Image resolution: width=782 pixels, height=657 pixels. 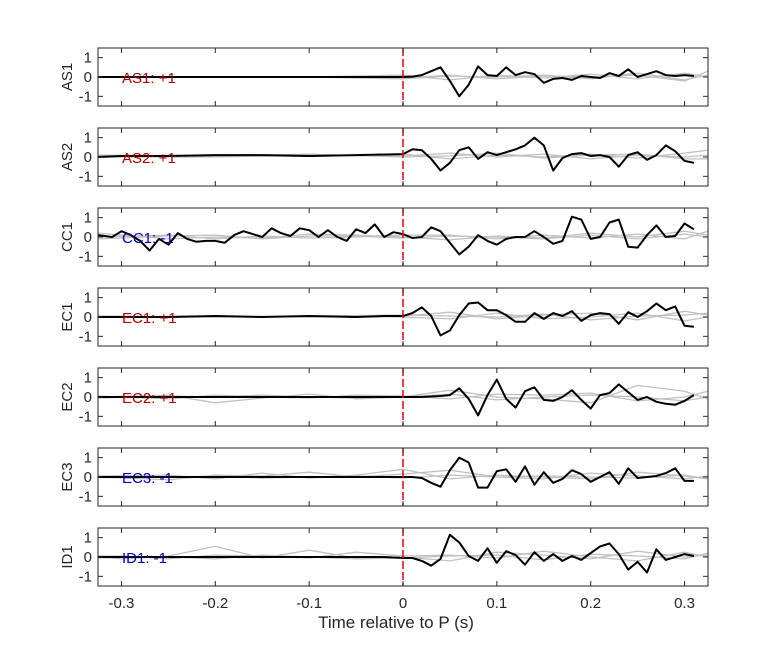 What do you see at coordinates (149, 78) in the screenshot?
I see `station-polarity-label: AS1: +1` at bounding box center [149, 78].